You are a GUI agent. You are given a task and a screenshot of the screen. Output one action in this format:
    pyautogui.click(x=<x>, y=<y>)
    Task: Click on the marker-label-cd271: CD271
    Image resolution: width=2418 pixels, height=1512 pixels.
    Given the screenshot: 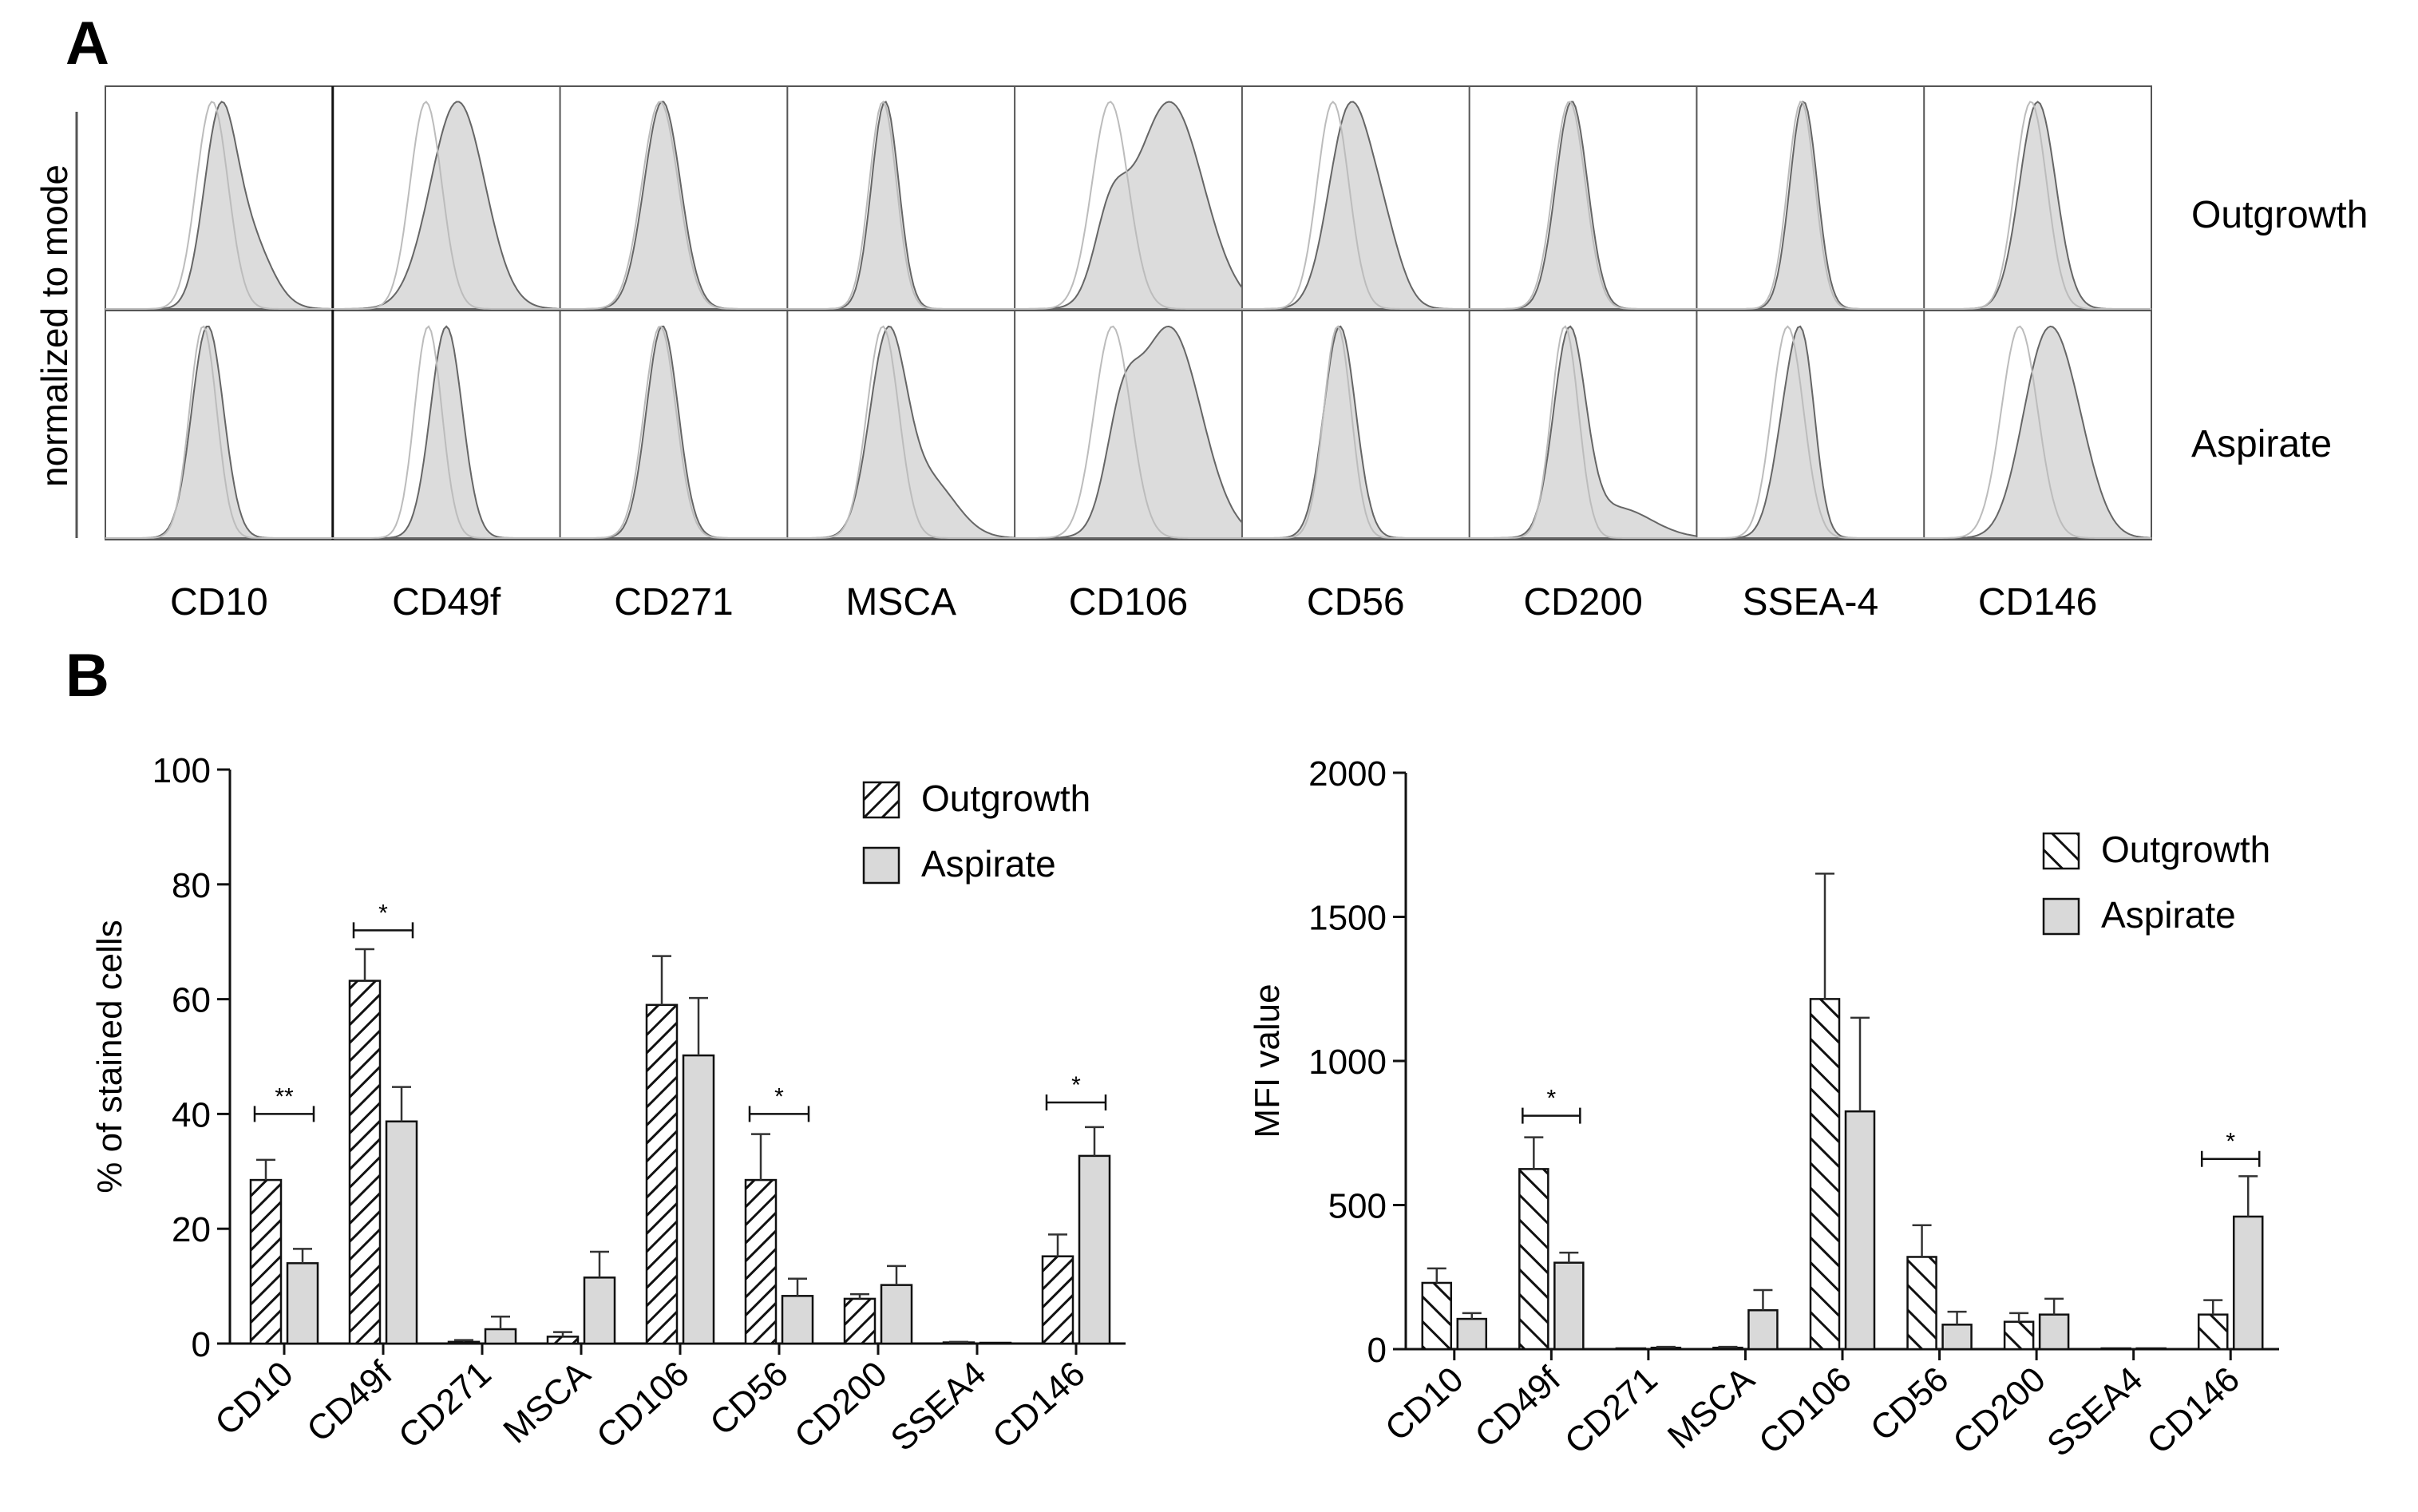 What is the action you would take?
    pyautogui.click(x=673, y=602)
    